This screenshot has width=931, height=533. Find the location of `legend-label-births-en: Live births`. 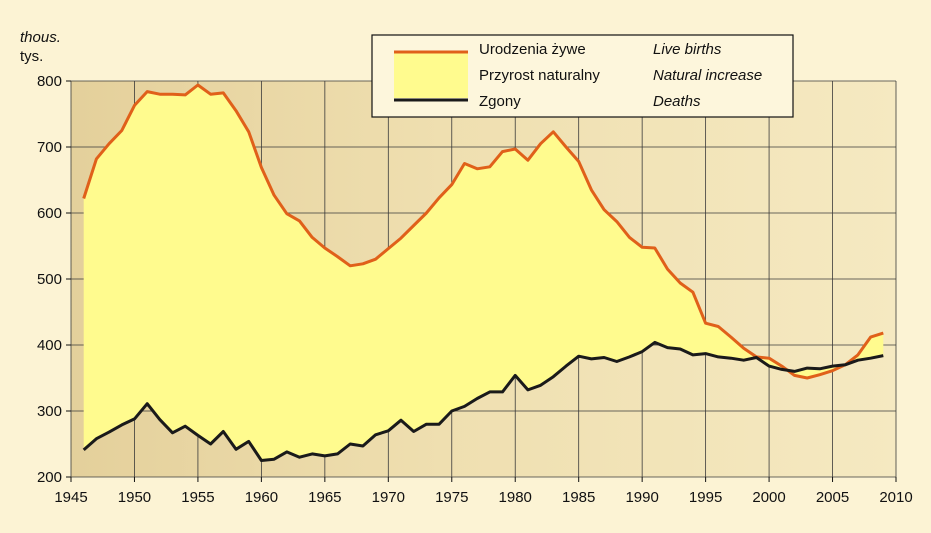

legend-label-births-en: Live births is located at coordinates (687, 49).